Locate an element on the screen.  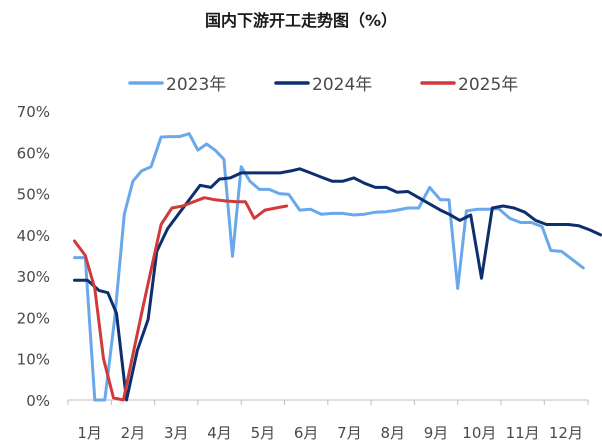
legend-label: 2024年 is located at coordinates (342, 85).